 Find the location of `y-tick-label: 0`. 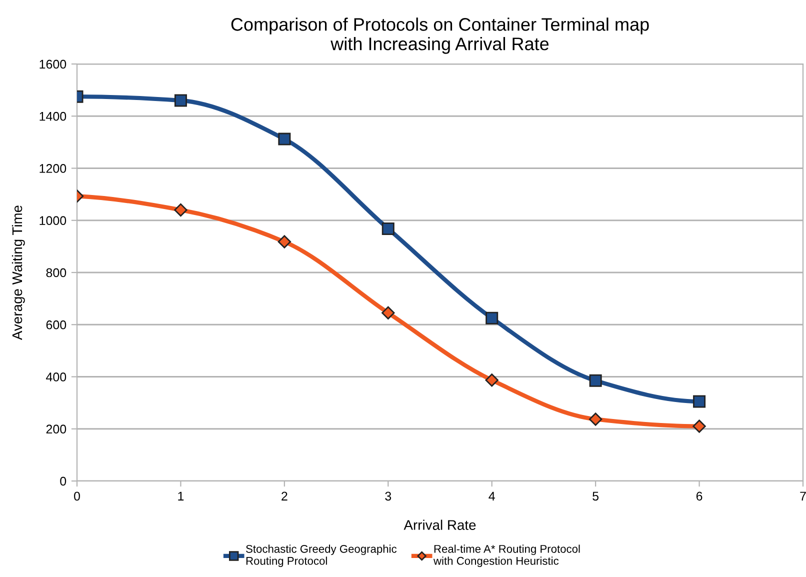

y-tick-label: 0 is located at coordinates (63, 481).